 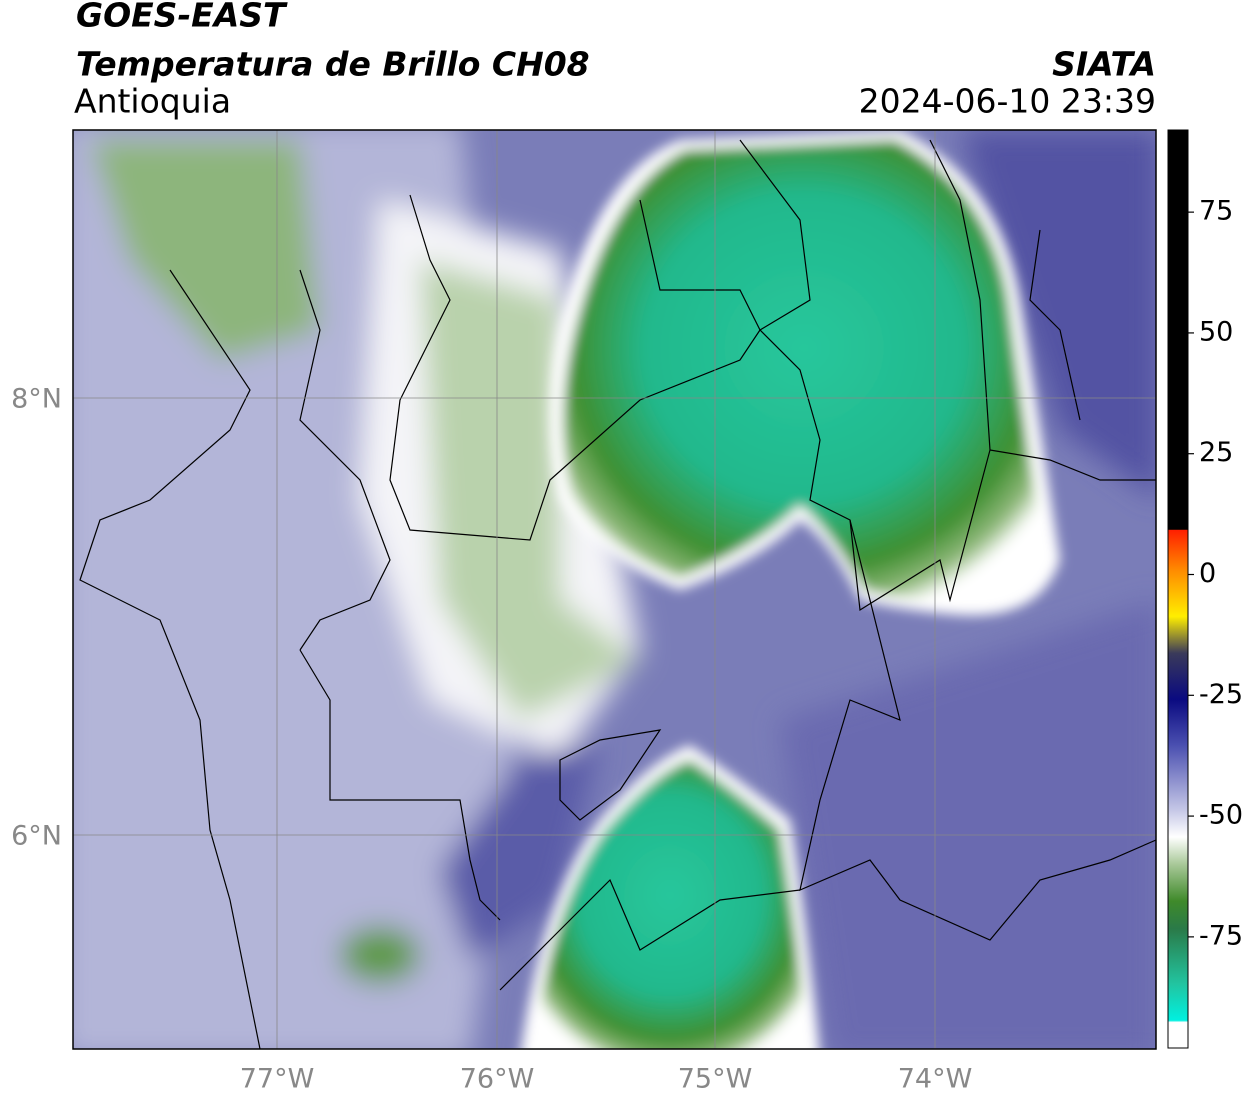 What do you see at coordinates (182, 17) in the screenshot?
I see `title: GOES-EAST` at bounding box center [182, 17].